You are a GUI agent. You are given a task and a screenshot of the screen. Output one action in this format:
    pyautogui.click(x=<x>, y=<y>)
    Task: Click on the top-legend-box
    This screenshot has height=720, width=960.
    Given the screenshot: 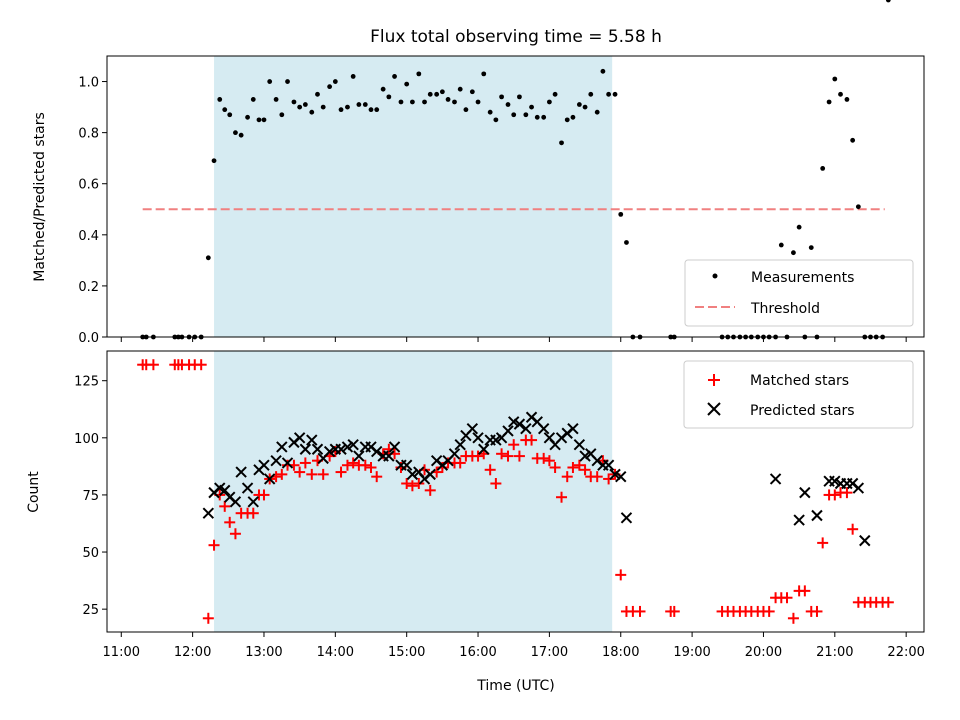 What is the action you would take?
    pyautogui.click(x=799, y=293)
    